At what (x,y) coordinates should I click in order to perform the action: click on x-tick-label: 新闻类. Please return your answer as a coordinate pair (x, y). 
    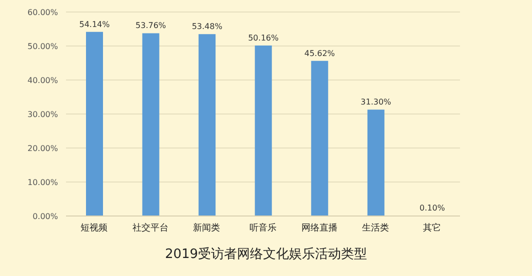
    Looking at the image, I should click on (206, 228).